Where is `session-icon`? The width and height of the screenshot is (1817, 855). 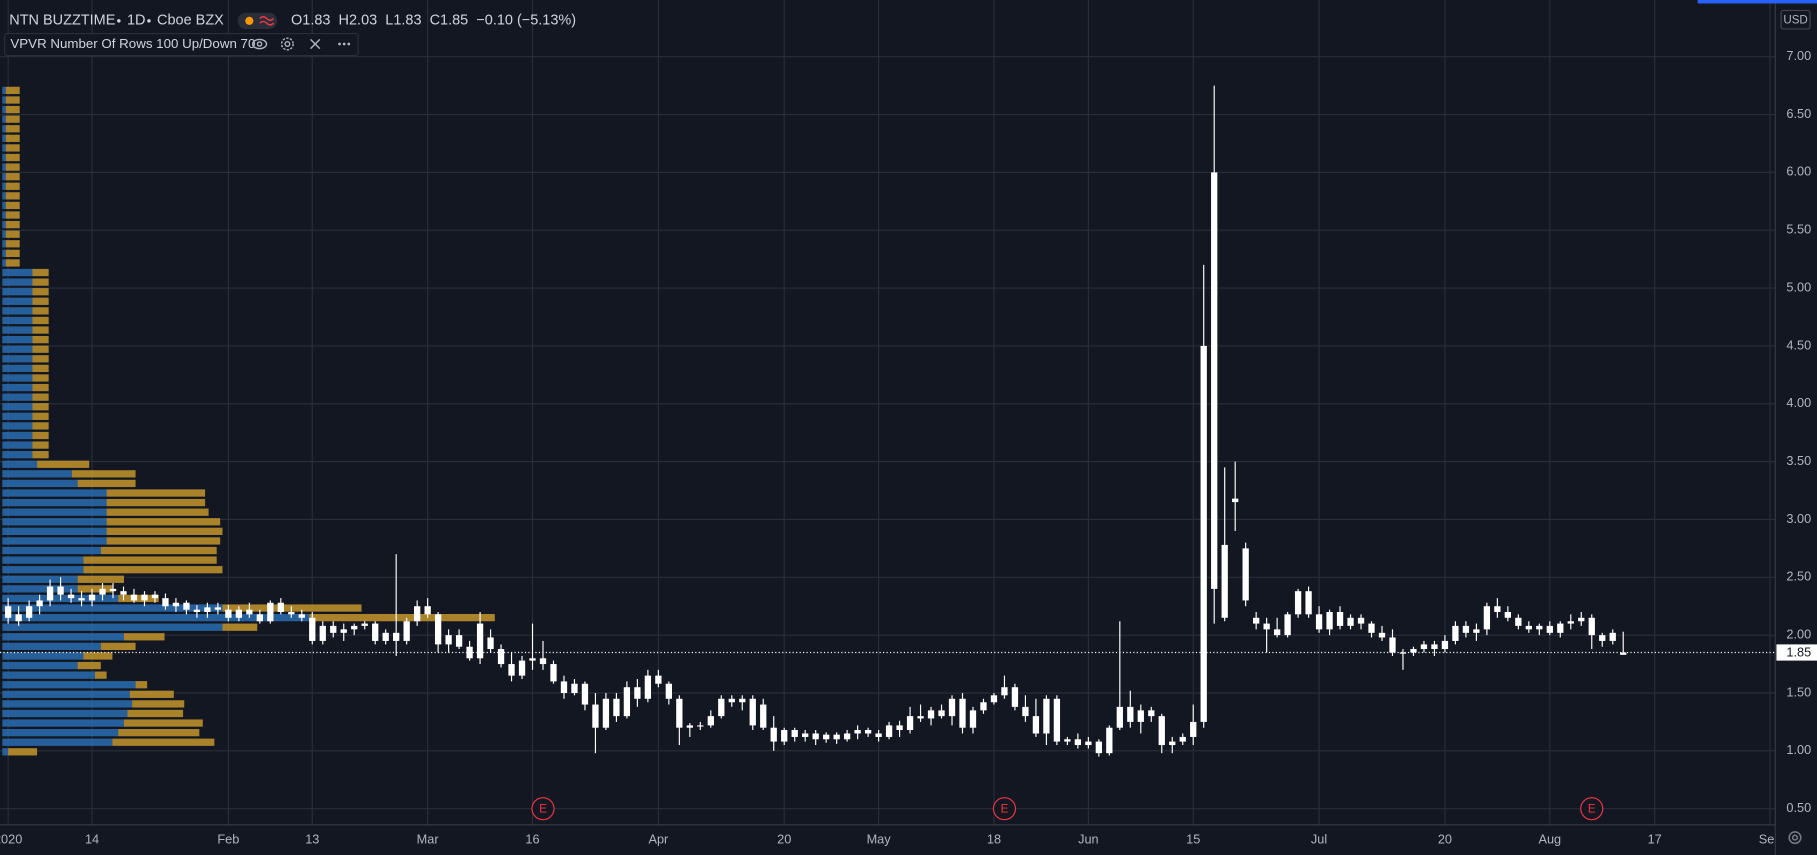
session-icon is located at coordinates (249, 20).